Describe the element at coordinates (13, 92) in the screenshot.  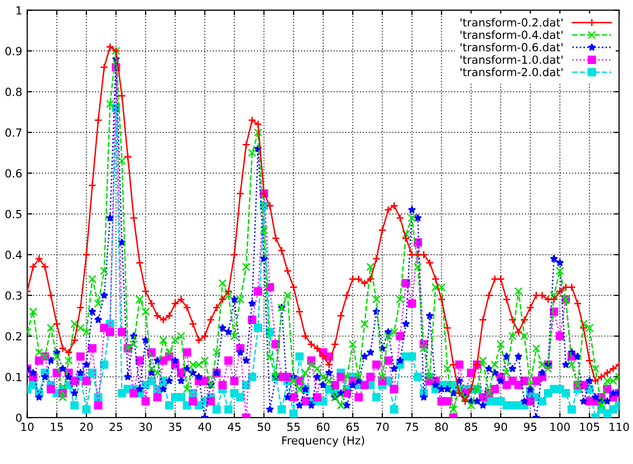
I see `y-tick-label: 0.8` at that location.